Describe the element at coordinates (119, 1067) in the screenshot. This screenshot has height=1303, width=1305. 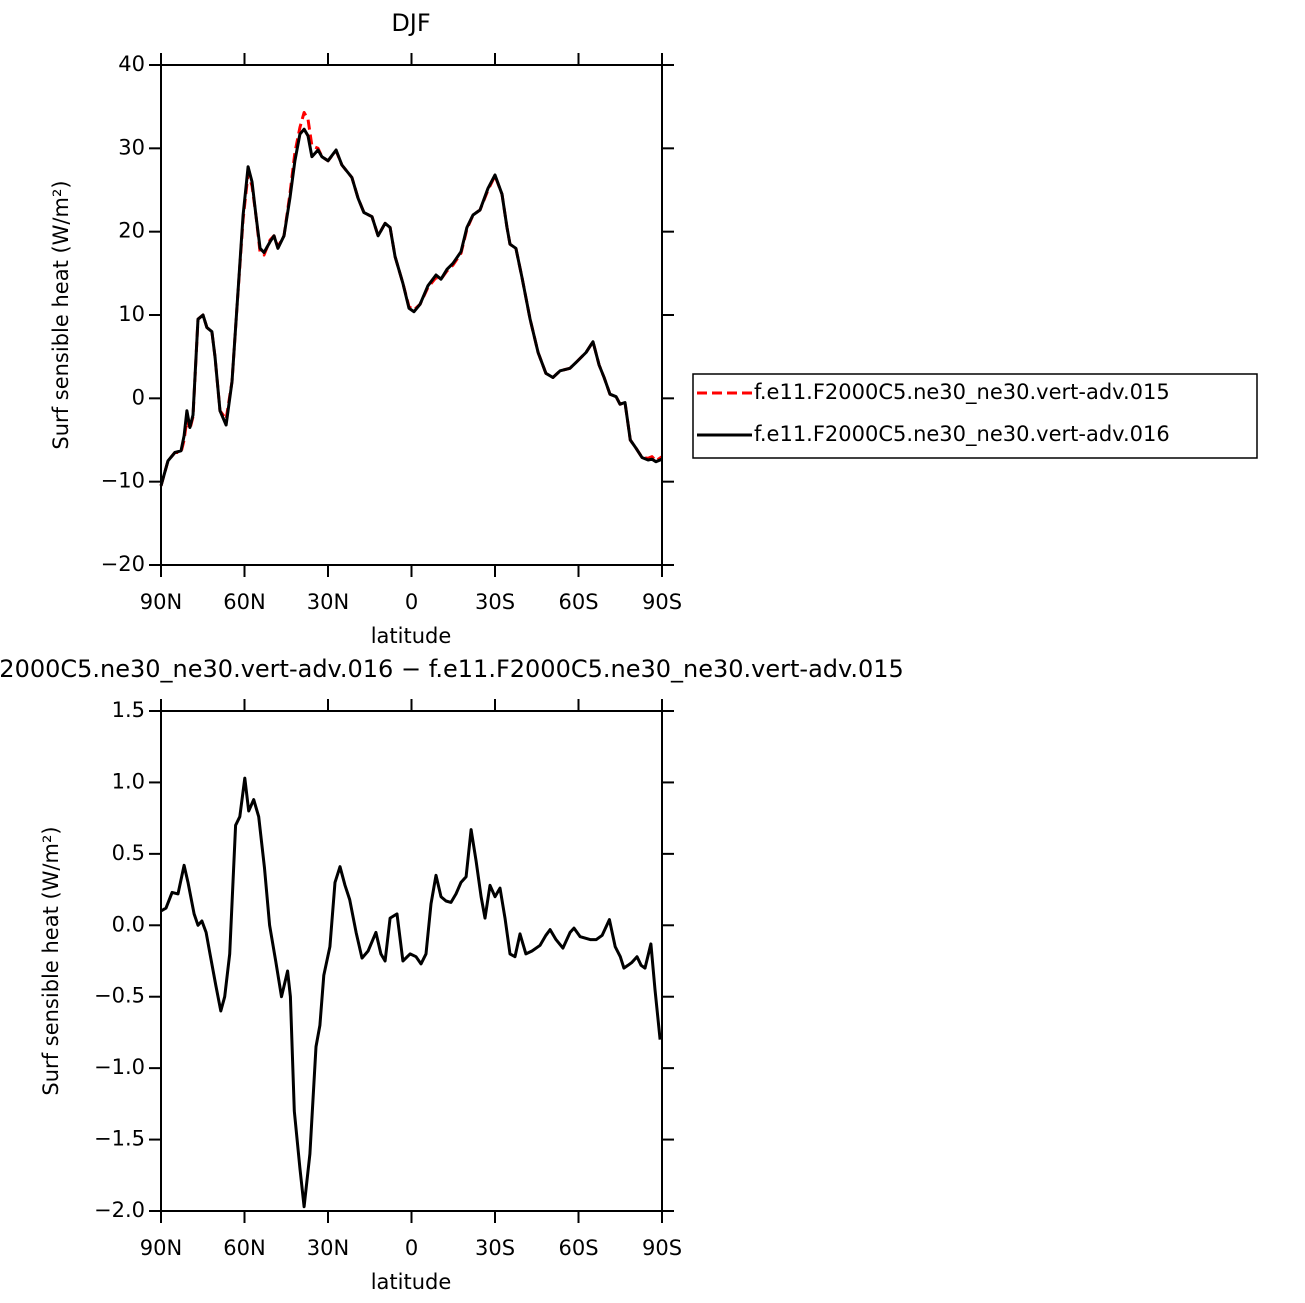
I see `y-tick-label: −1.0` at that location.